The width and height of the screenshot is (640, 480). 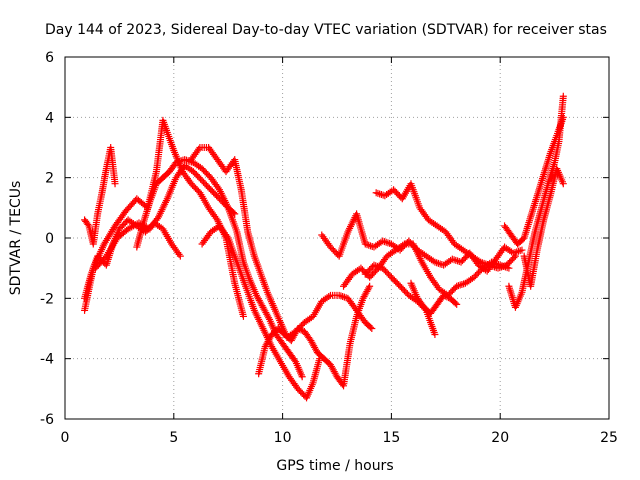 I want to click on y-tick-label: 2, so click(x=49, y=179).